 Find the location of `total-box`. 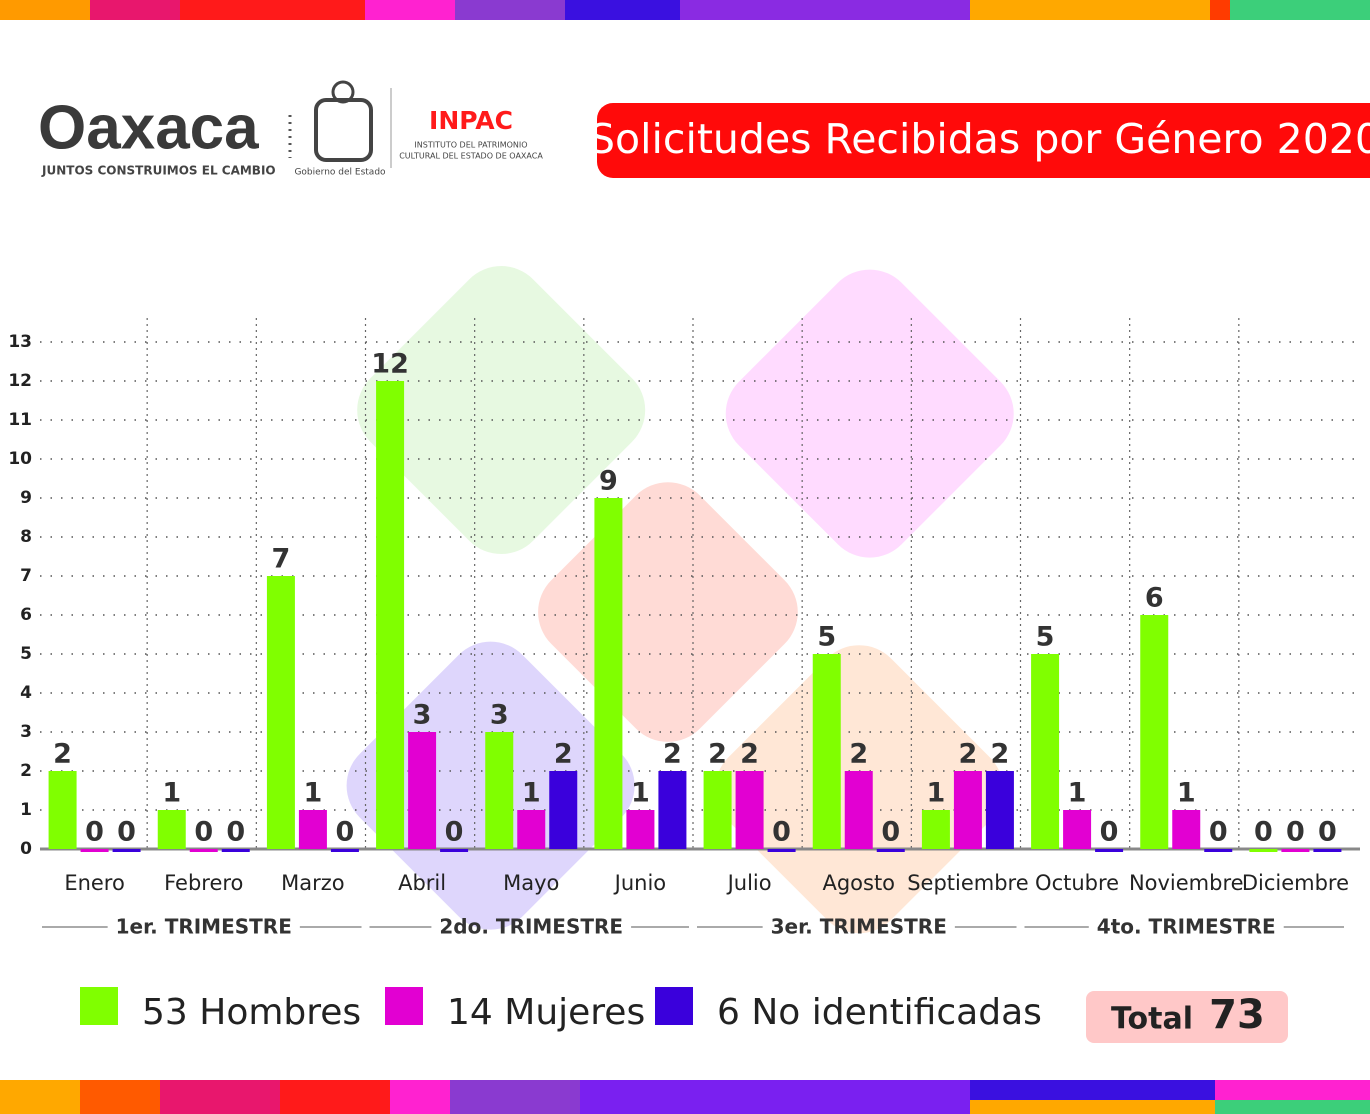

total-box is located at coordinates (1187, 1017).